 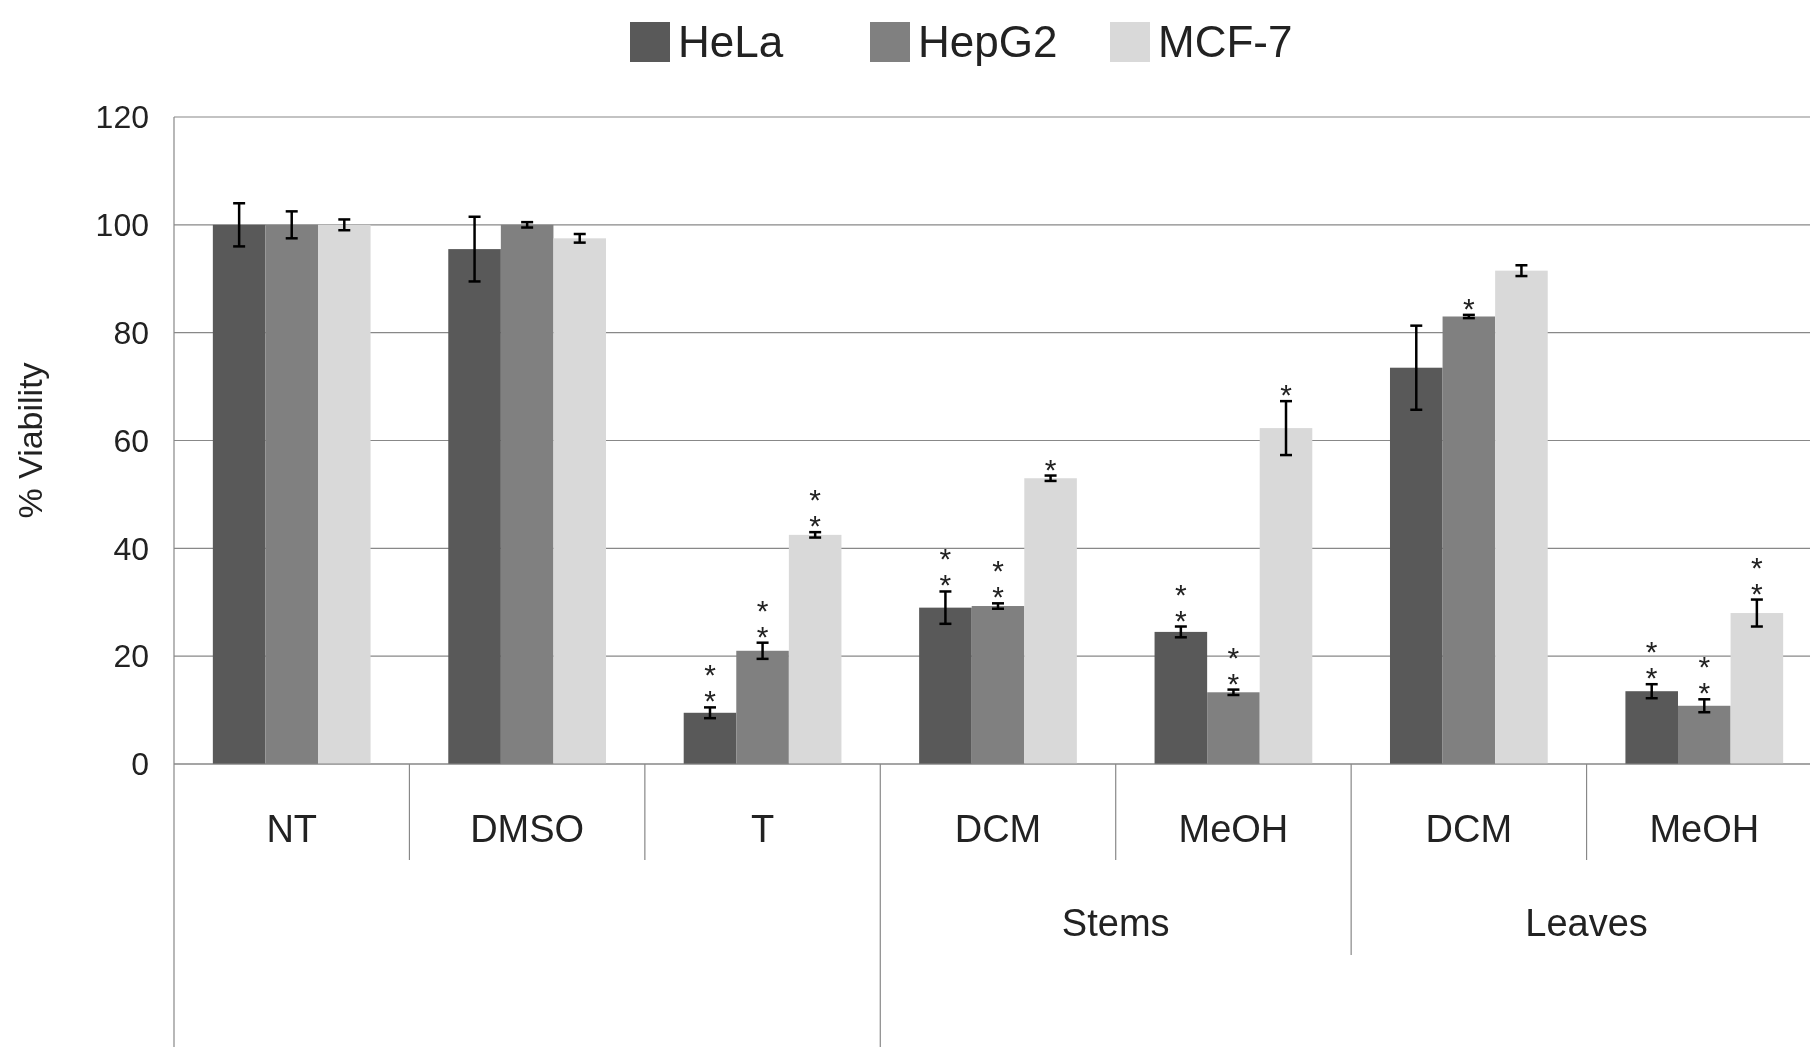 I want to click on text: Leaves, so click(x=1586, y=923).